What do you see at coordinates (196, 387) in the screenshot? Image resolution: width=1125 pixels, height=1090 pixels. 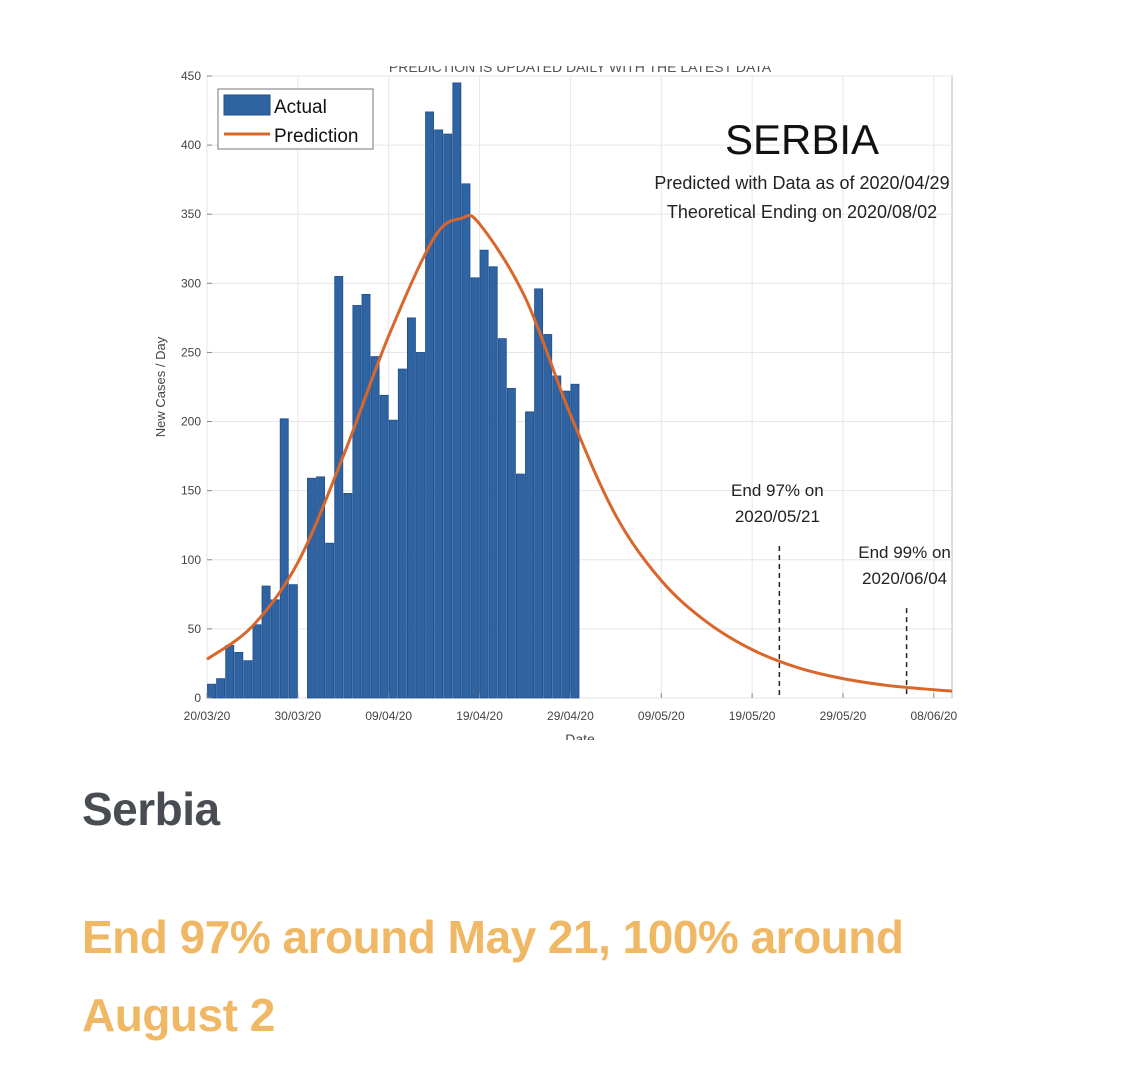 I see `y-axis-ticks: 0 50 100 150 200 250 300 350 400 450` at bounding box center [196, 387].